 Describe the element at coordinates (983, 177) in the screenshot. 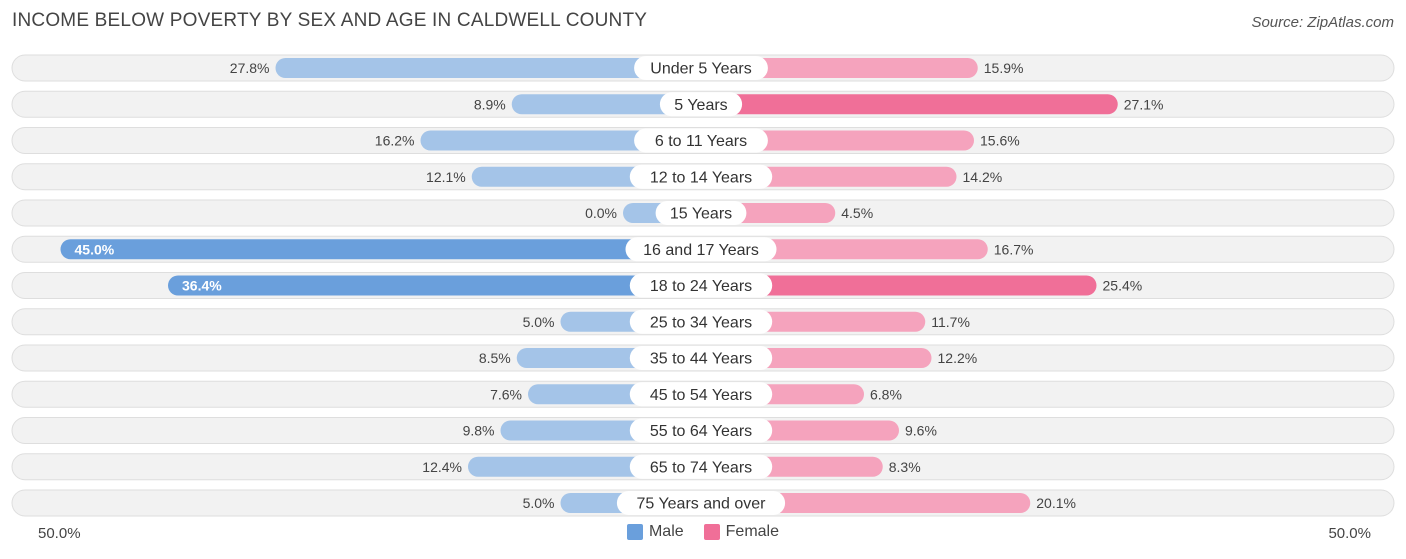

I see `value-label-female: 14.2%` at that location.